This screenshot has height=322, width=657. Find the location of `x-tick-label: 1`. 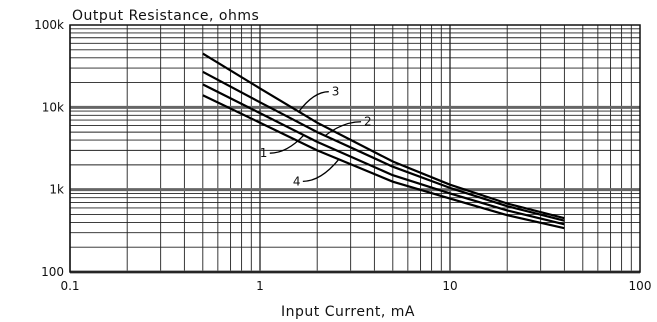

x-tick-label: 1 is located at coordinates (260, 286).